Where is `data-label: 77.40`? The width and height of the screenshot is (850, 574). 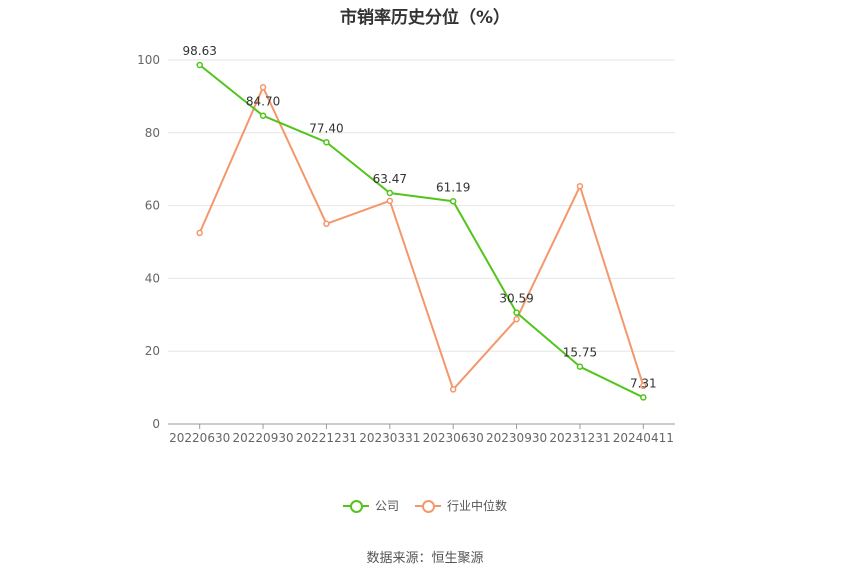
data-label: 77.40 is located at coordinates (326, 128).